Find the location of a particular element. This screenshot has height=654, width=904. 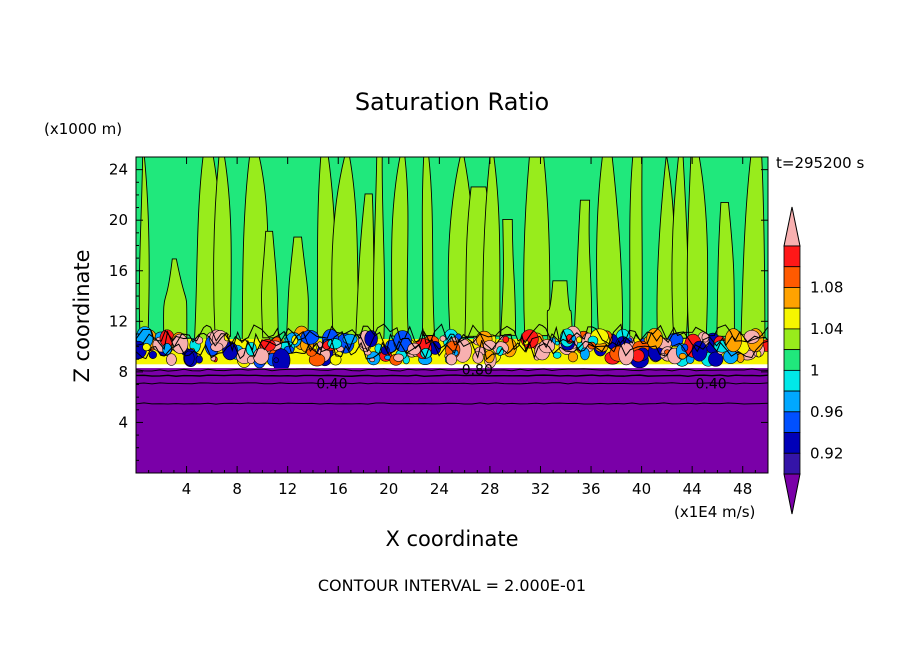

x-tick-label: 12 is located at coordinates (287, 489).